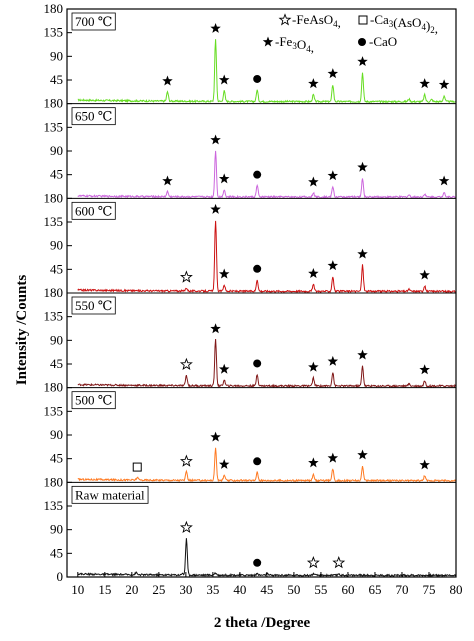 The image size is (474, 641). I want to click on x-tick-label: 55, so click(320, 589).